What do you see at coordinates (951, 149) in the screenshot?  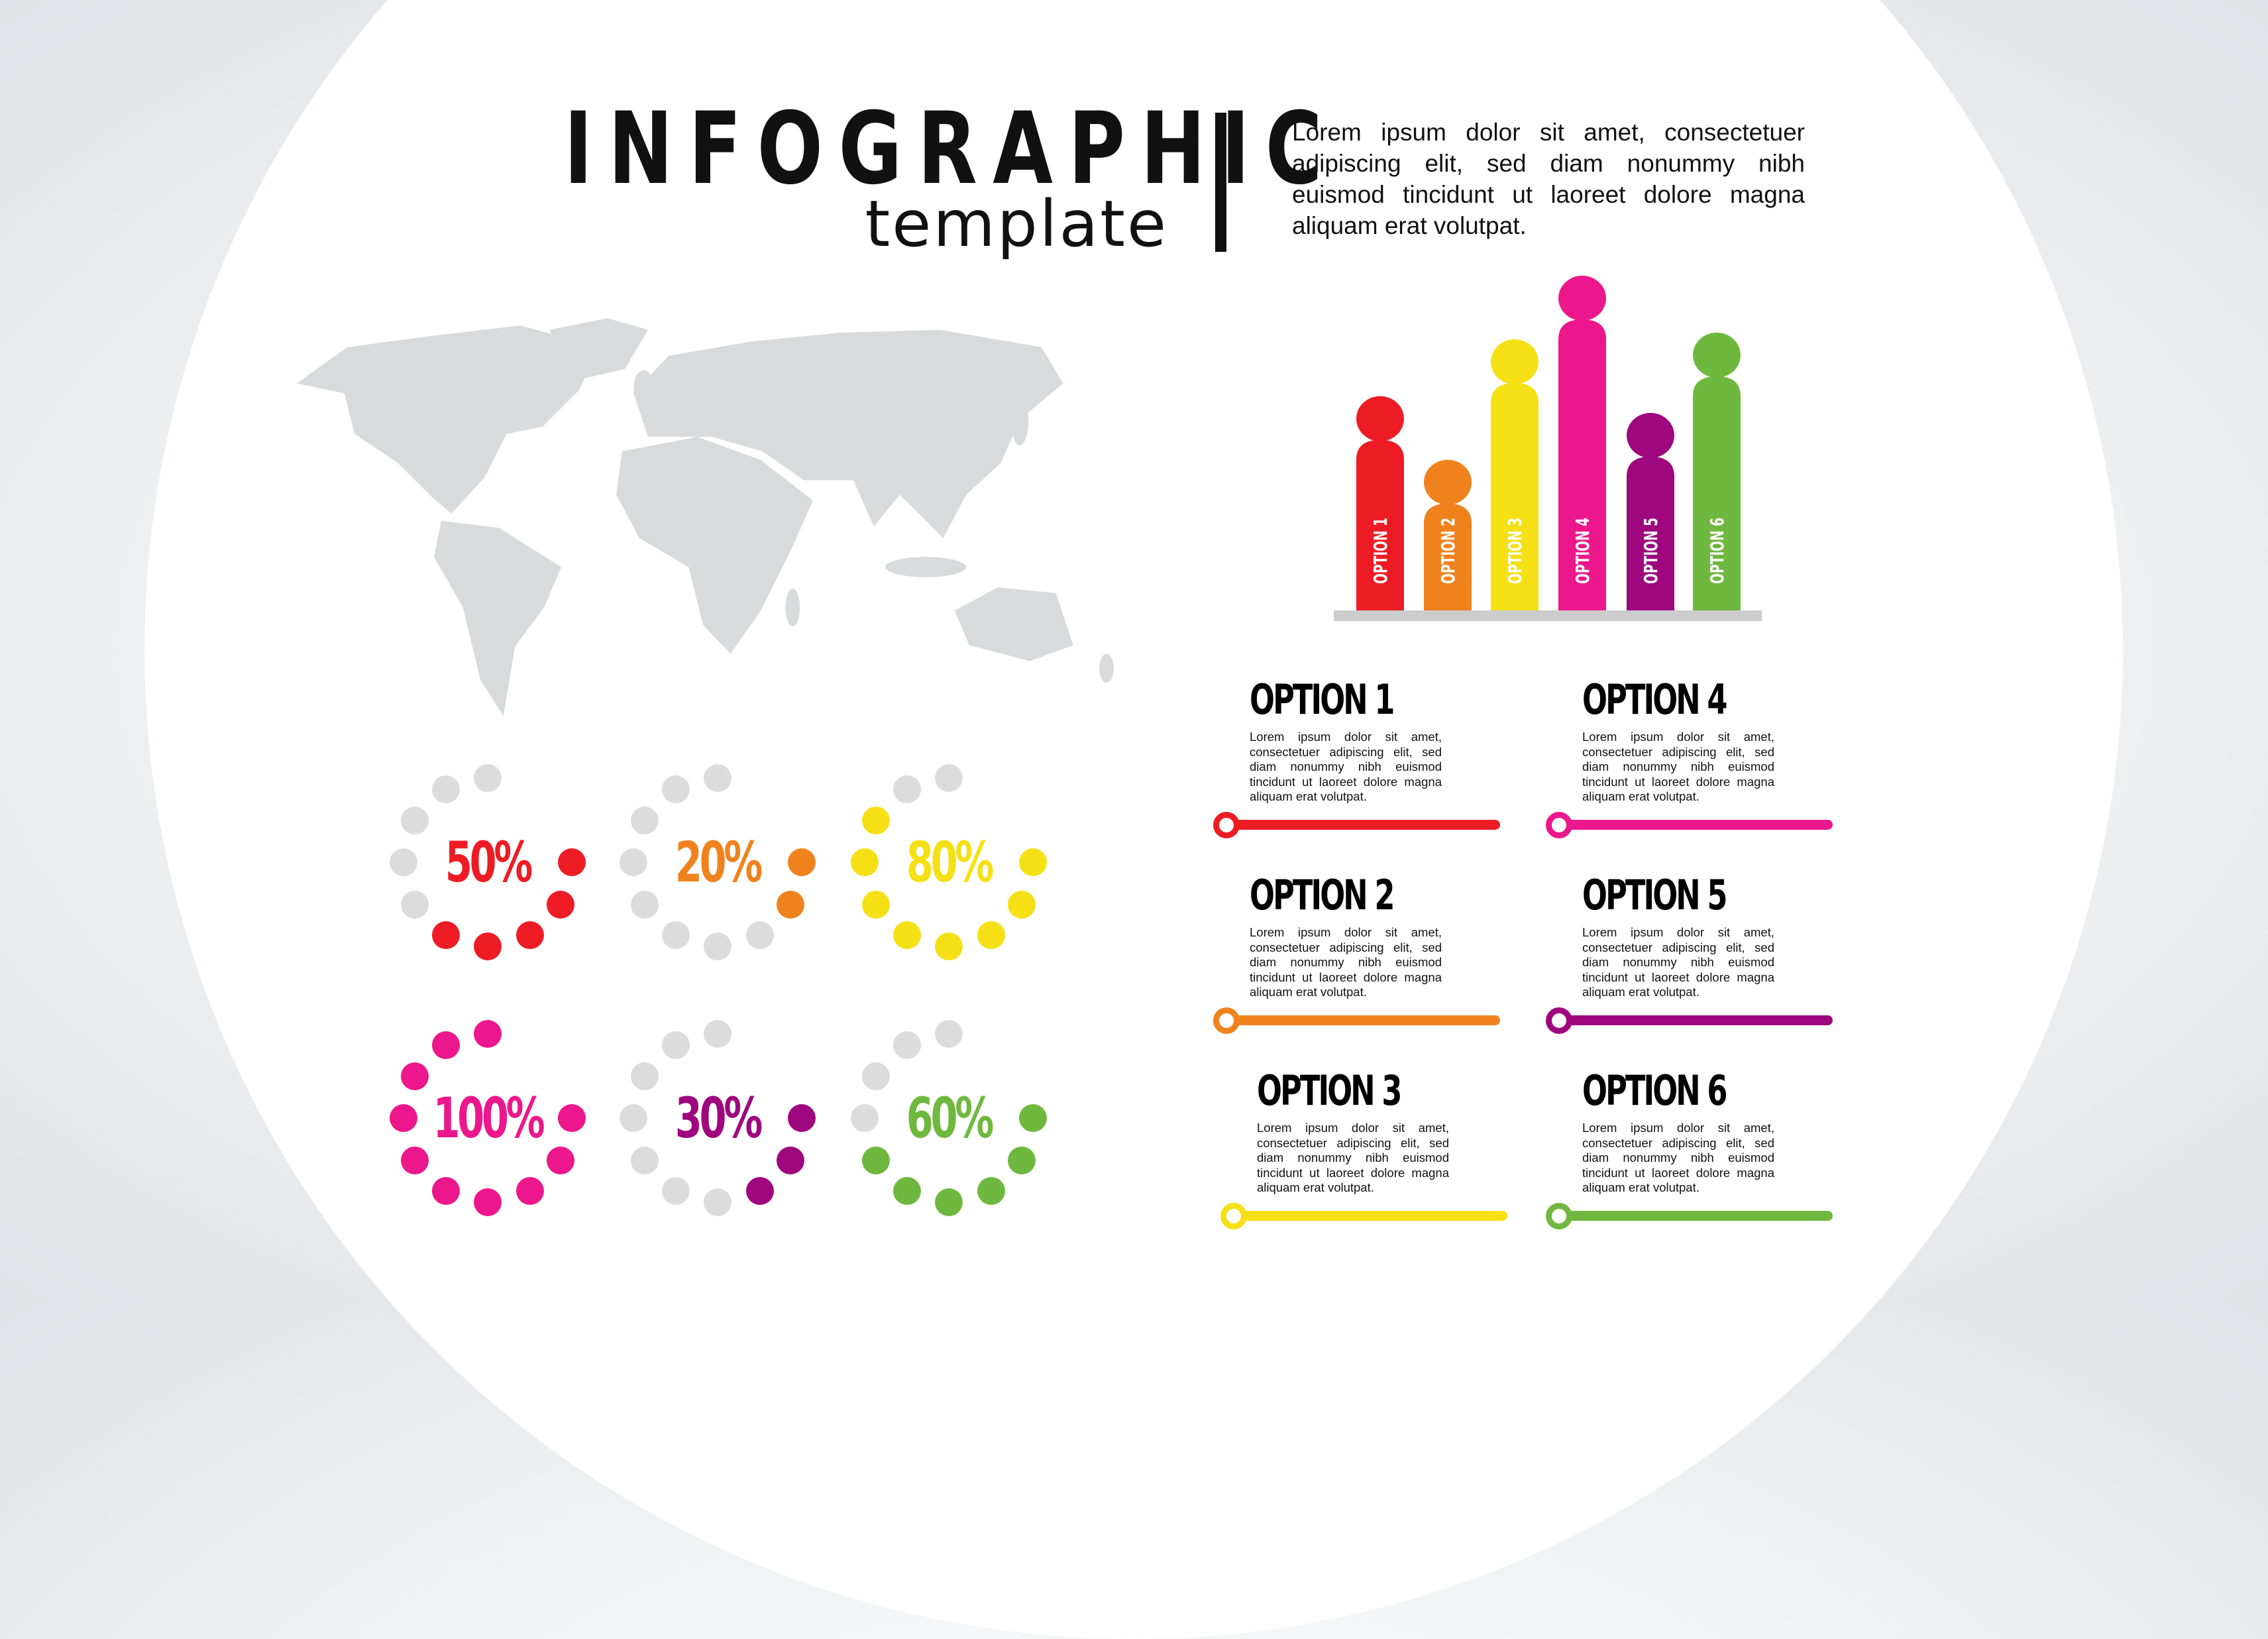 I see `page-title: INFOGRAPHIC` at bounding box center [951, 149].